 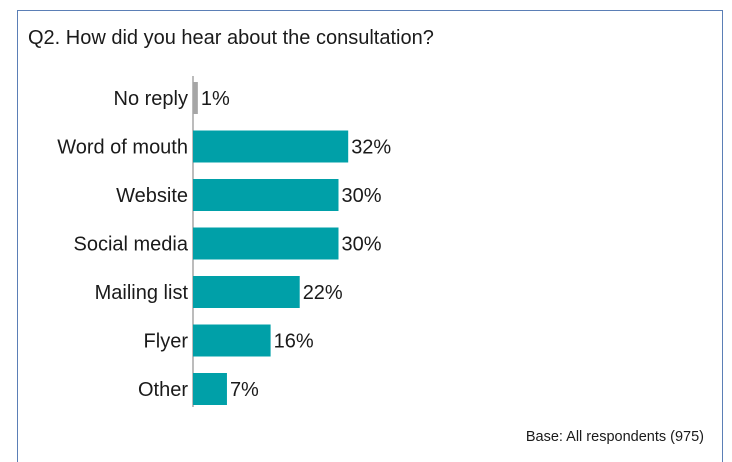 What do you see at coordinates (122, 148) in the screenshot?
I see `category-label: Word of mouth` at bounding box center [122, 148].